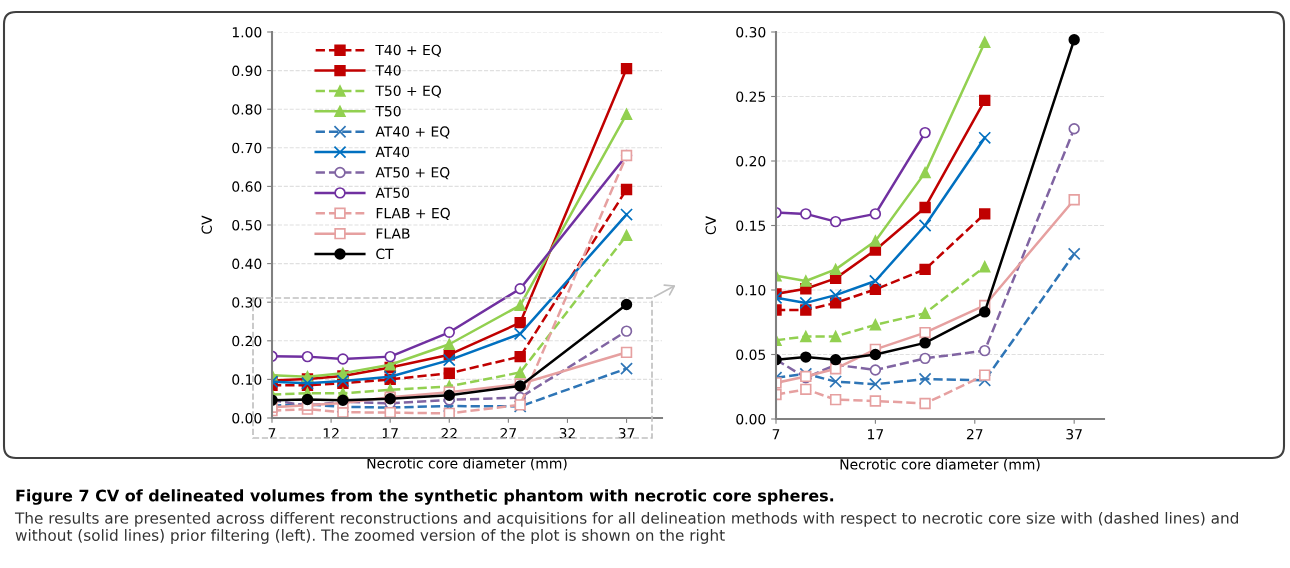 This screenshot has height=568, width=1290. What do you see at coordinates (331, 433) in the screenshot?
I see `x-tick-label: 12` at bounding box center [331, 433].